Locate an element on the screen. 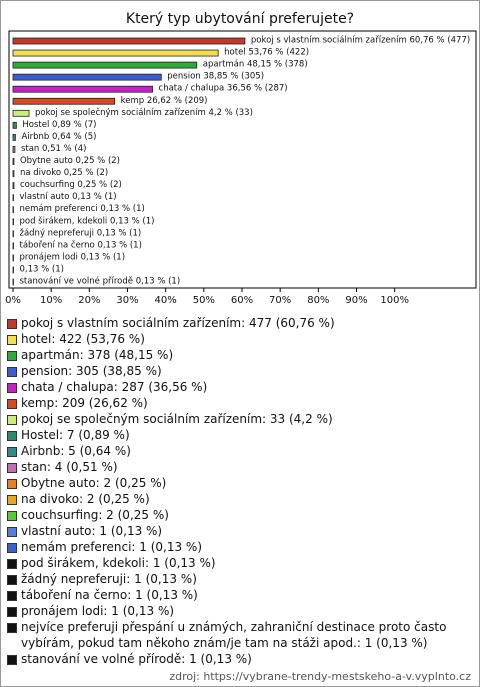  bar-label: hotel 53,76 % (422) is located at coordinates (266, 53).